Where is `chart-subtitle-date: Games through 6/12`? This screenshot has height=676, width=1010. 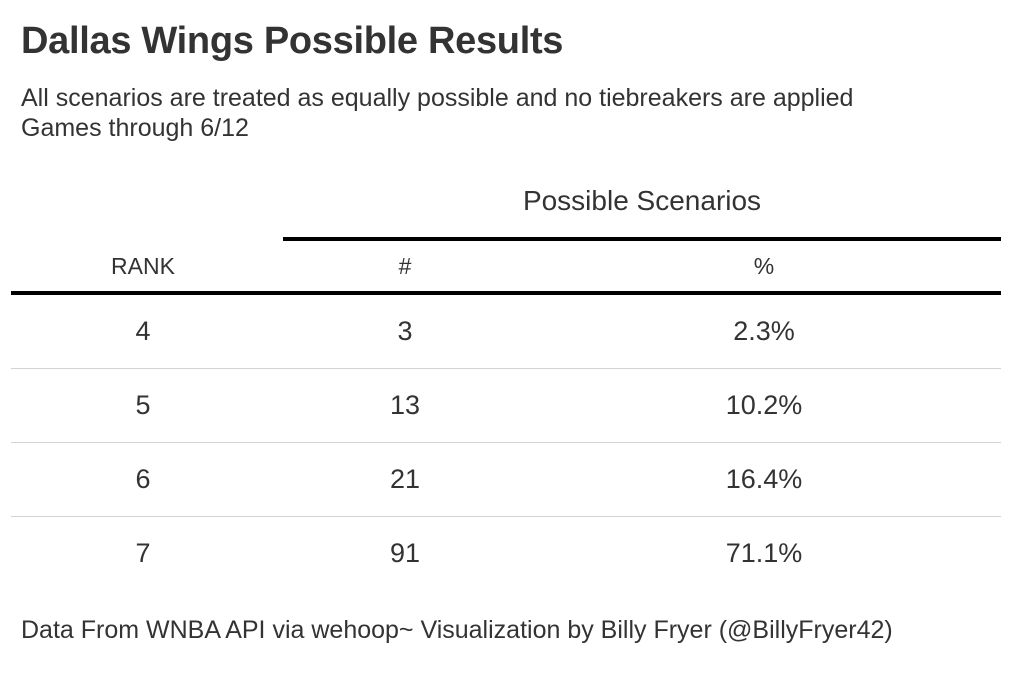
chart-subtitle-date: Games through 6/12 is located at coordinates (135, 128).